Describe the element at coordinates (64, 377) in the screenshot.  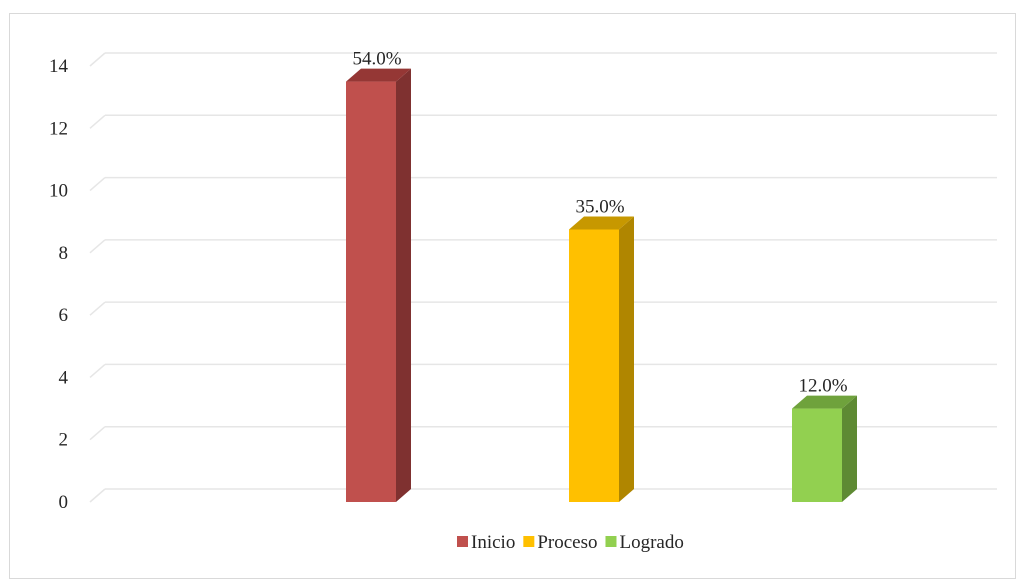
I see `y-tick-label-4: 4` at that location.